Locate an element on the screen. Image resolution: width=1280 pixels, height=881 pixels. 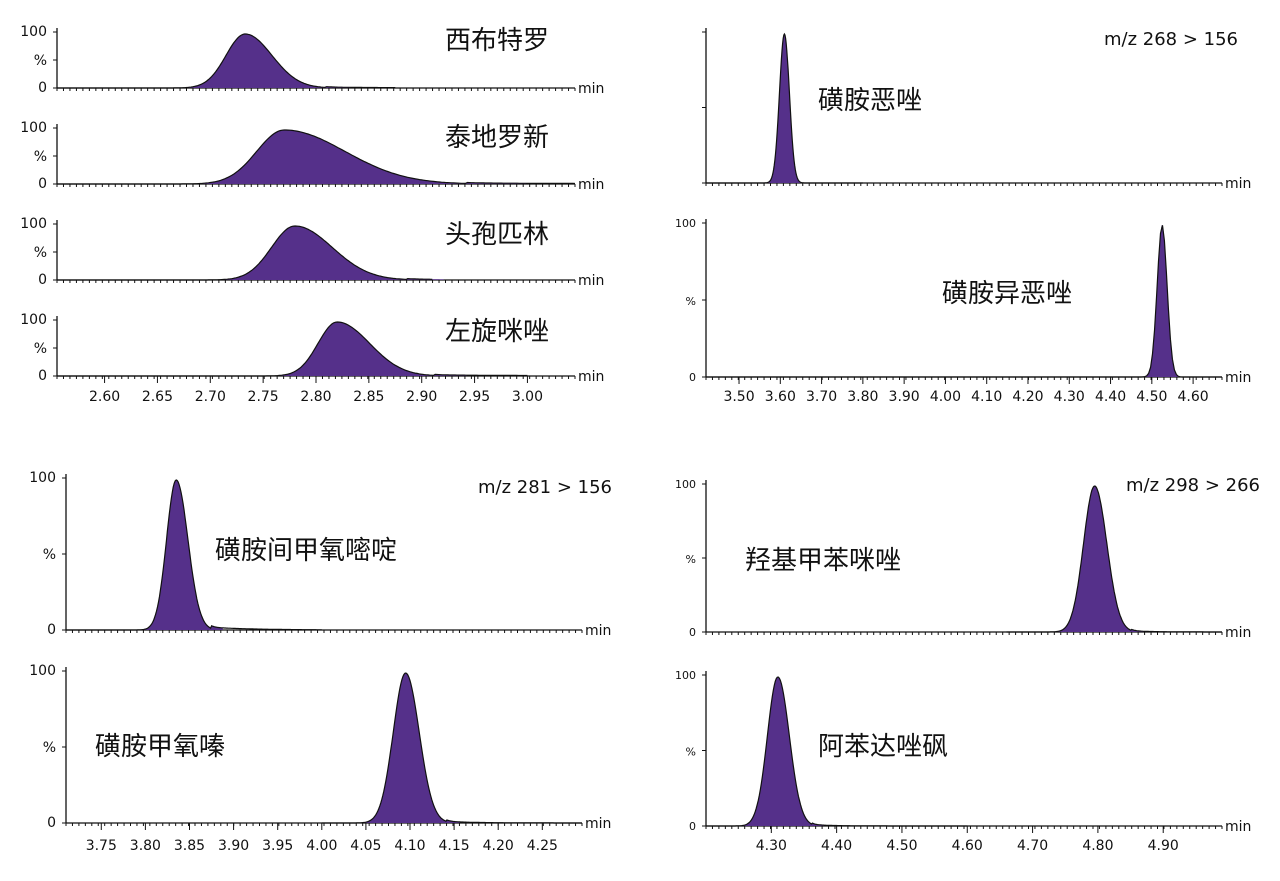
trace-1-4: 100% 0 min 左旋咪唑 is located at coordinates (312, 348).